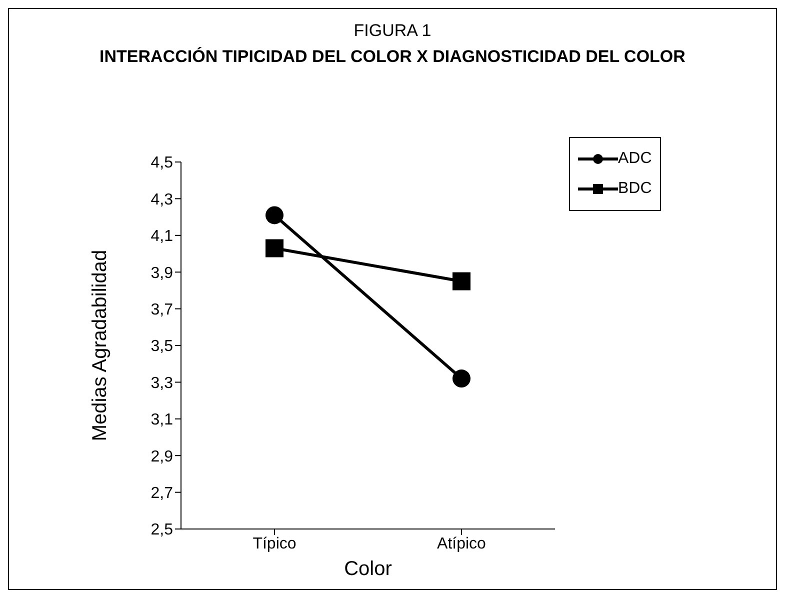  I want to click on x-tick-label: Atípico, so click(461, 543).